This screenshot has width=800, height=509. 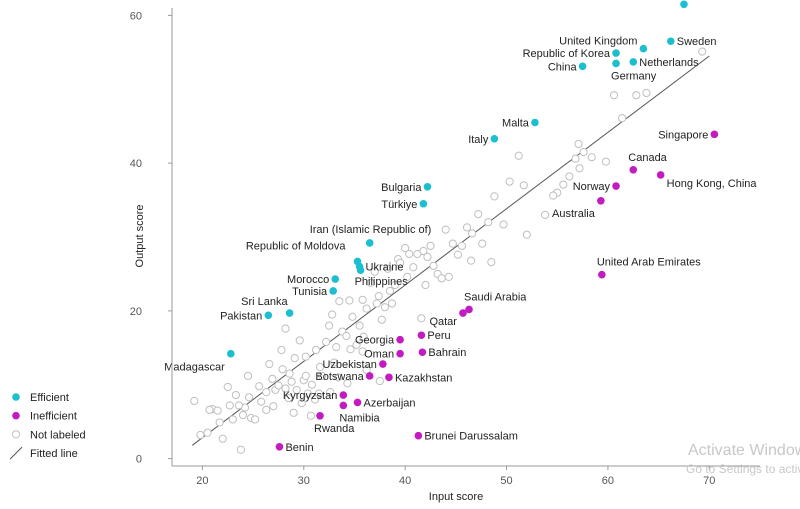 I want to click on inefficient-point-brunei-darussalam, so click(x=418, y=435).